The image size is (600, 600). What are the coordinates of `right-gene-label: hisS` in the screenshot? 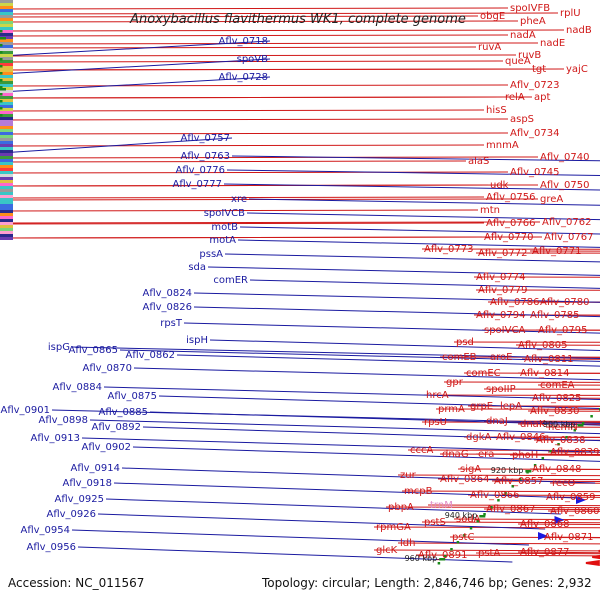 It's located at (496, 110).